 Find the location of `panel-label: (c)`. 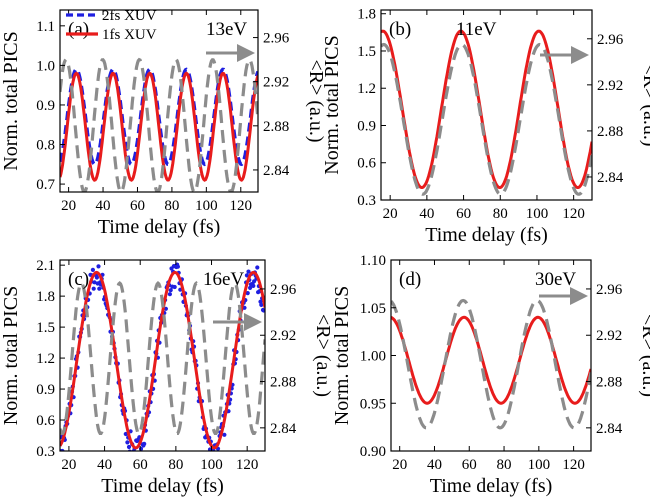

panel-label: (c) is located at coordinates (78, 279).